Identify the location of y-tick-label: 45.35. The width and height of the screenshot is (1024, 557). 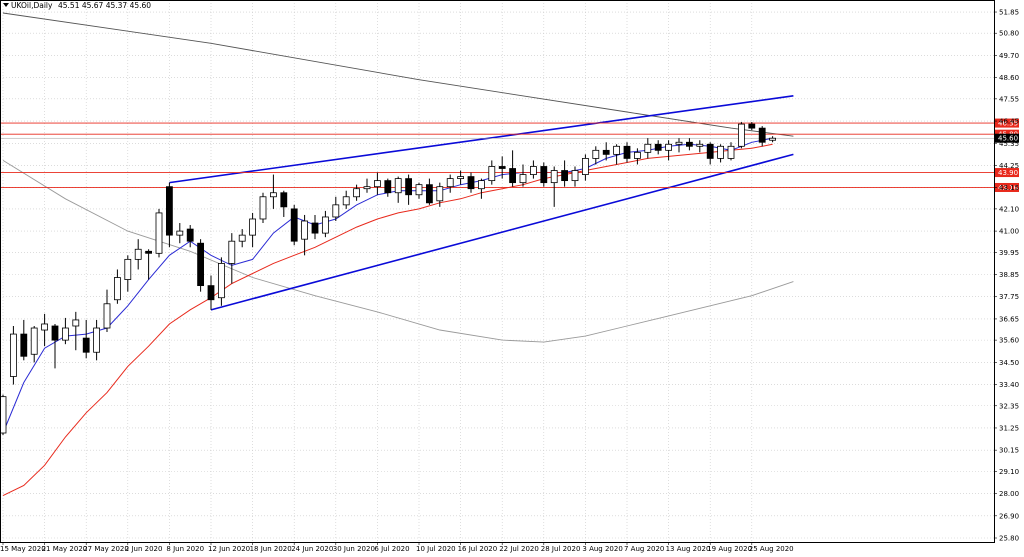
(1009, 144).